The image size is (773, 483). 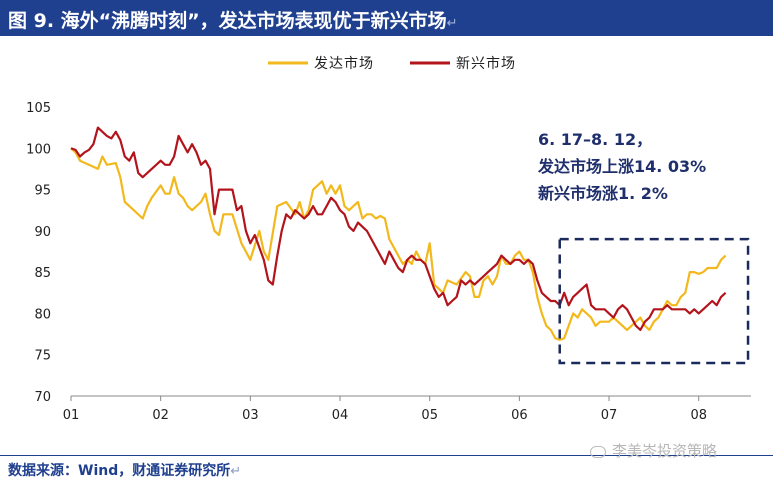 I want to click on title-bar: 图 9. 海外“沸腾时刻”，发达市场表现优于新兴市场↵, so click(x=386, y=18).